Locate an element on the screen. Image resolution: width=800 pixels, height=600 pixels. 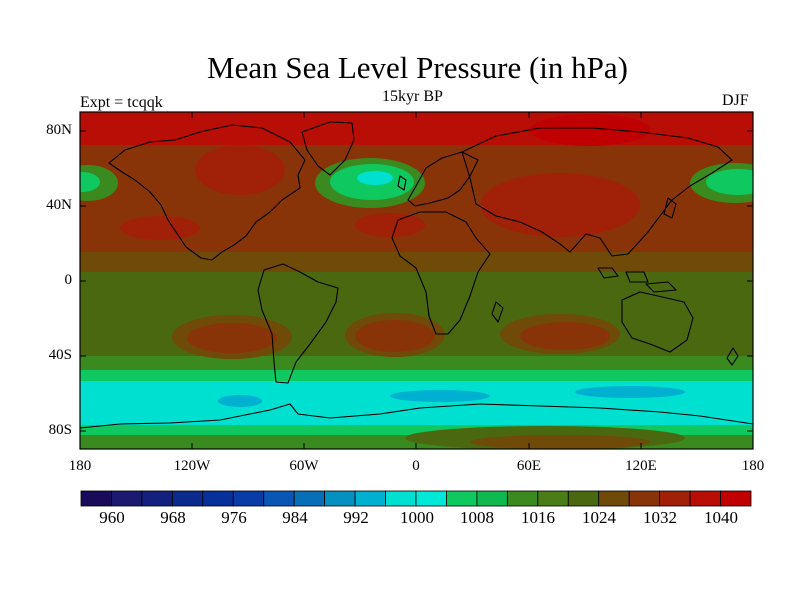
lon-label: 60W is located at coordinates (304, 466).